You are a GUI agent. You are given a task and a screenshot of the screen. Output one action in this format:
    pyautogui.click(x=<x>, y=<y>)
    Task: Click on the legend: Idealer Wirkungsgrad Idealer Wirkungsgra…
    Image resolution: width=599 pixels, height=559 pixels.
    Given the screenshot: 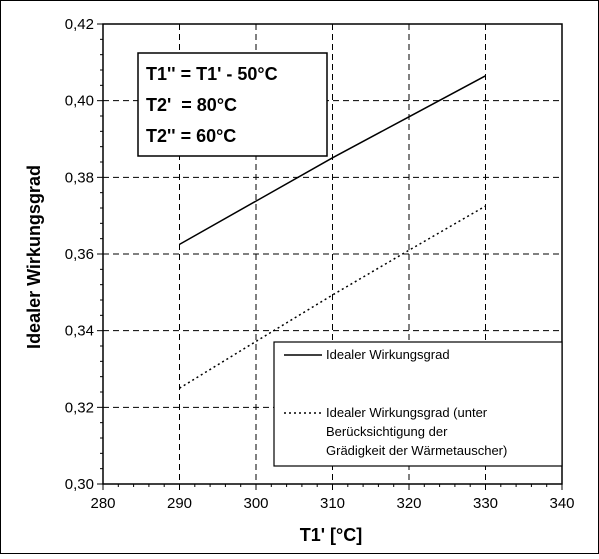 What is the action you would take?
    pyautogui.click(x=418, y=404)
    